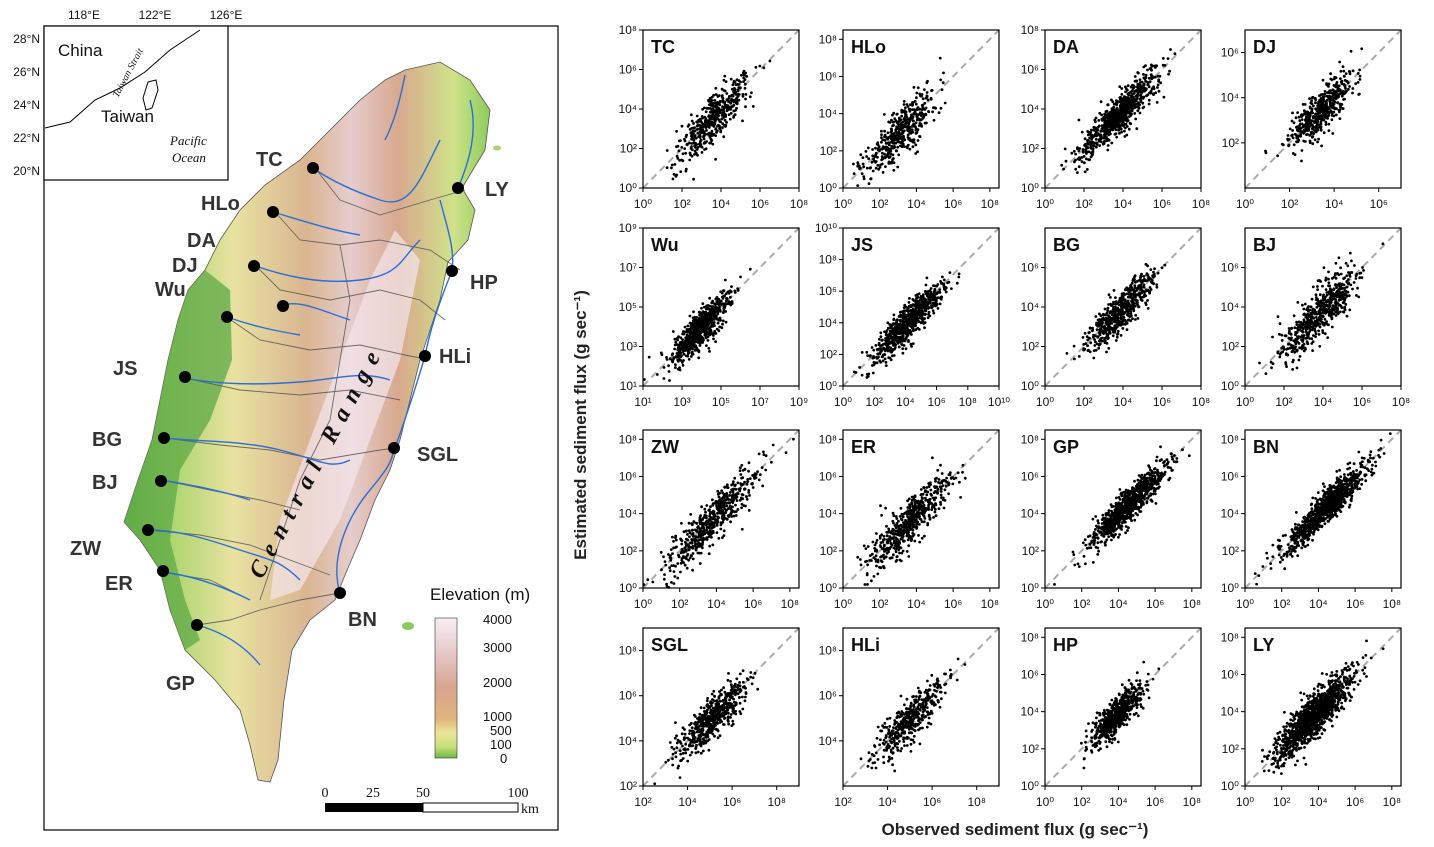  Describe the element at coordinates (503, 758) in the screenshot. I see `legend-tick: 0` at that location.